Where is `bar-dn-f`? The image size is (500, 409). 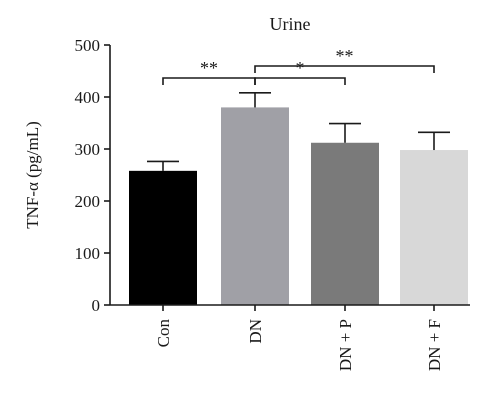
bar-dn-f is located at coordinates (434, 227).